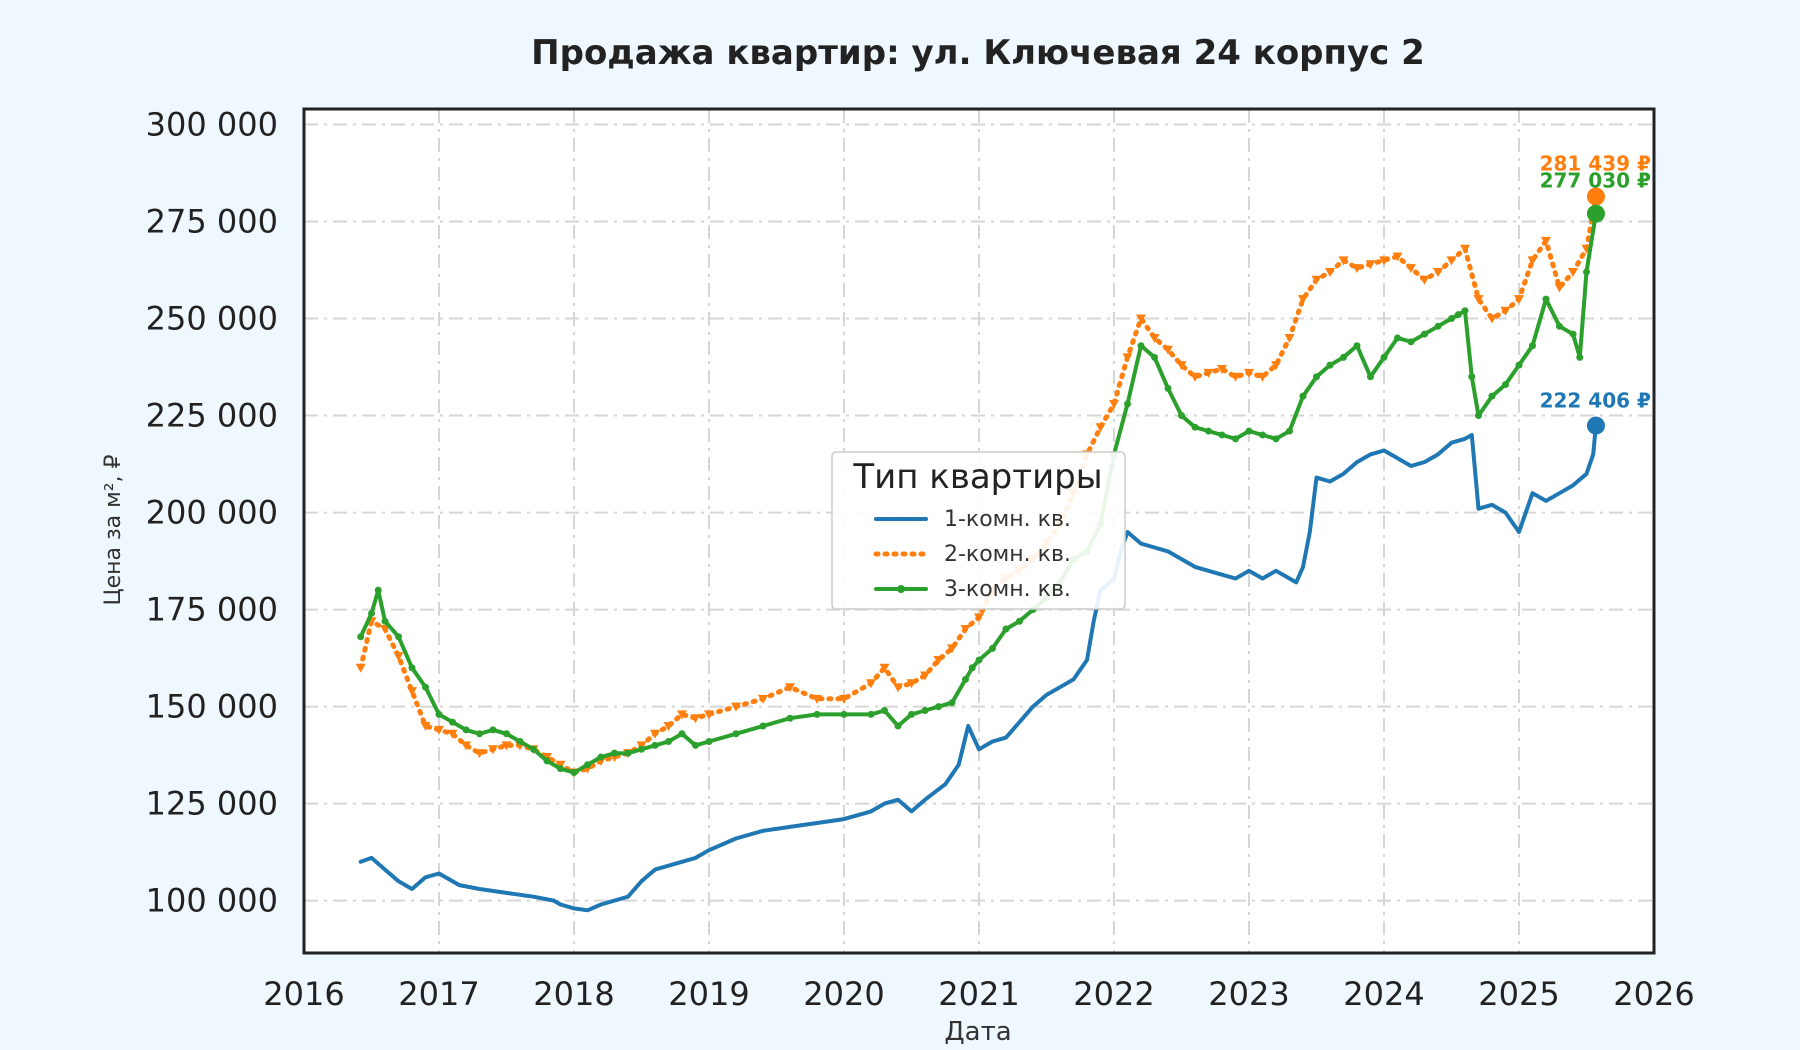 This screenshot has width=1800, height=1050. What do you see at coordinates (212, 222) in the screenshot?
I see `y-tick-label: 275 000` at bounding box center [212, 222].